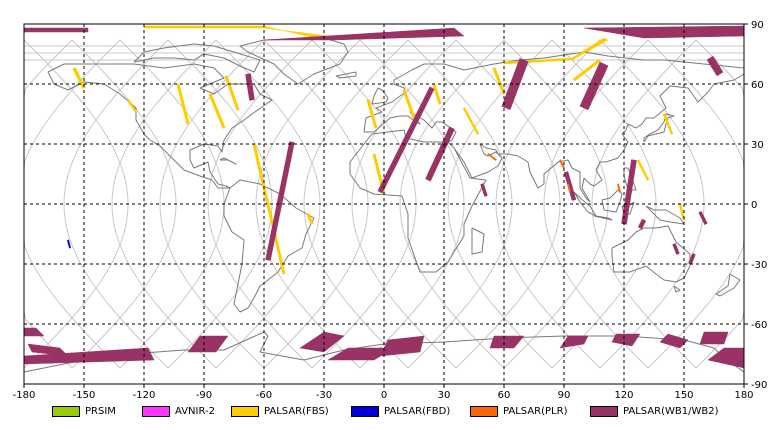 The width and height of the screenshot is (770, 430). What do you see at coordinates (743, 395) in the screenshot?
I see `x-tick-label: 180` at bounding box center [743, 395].